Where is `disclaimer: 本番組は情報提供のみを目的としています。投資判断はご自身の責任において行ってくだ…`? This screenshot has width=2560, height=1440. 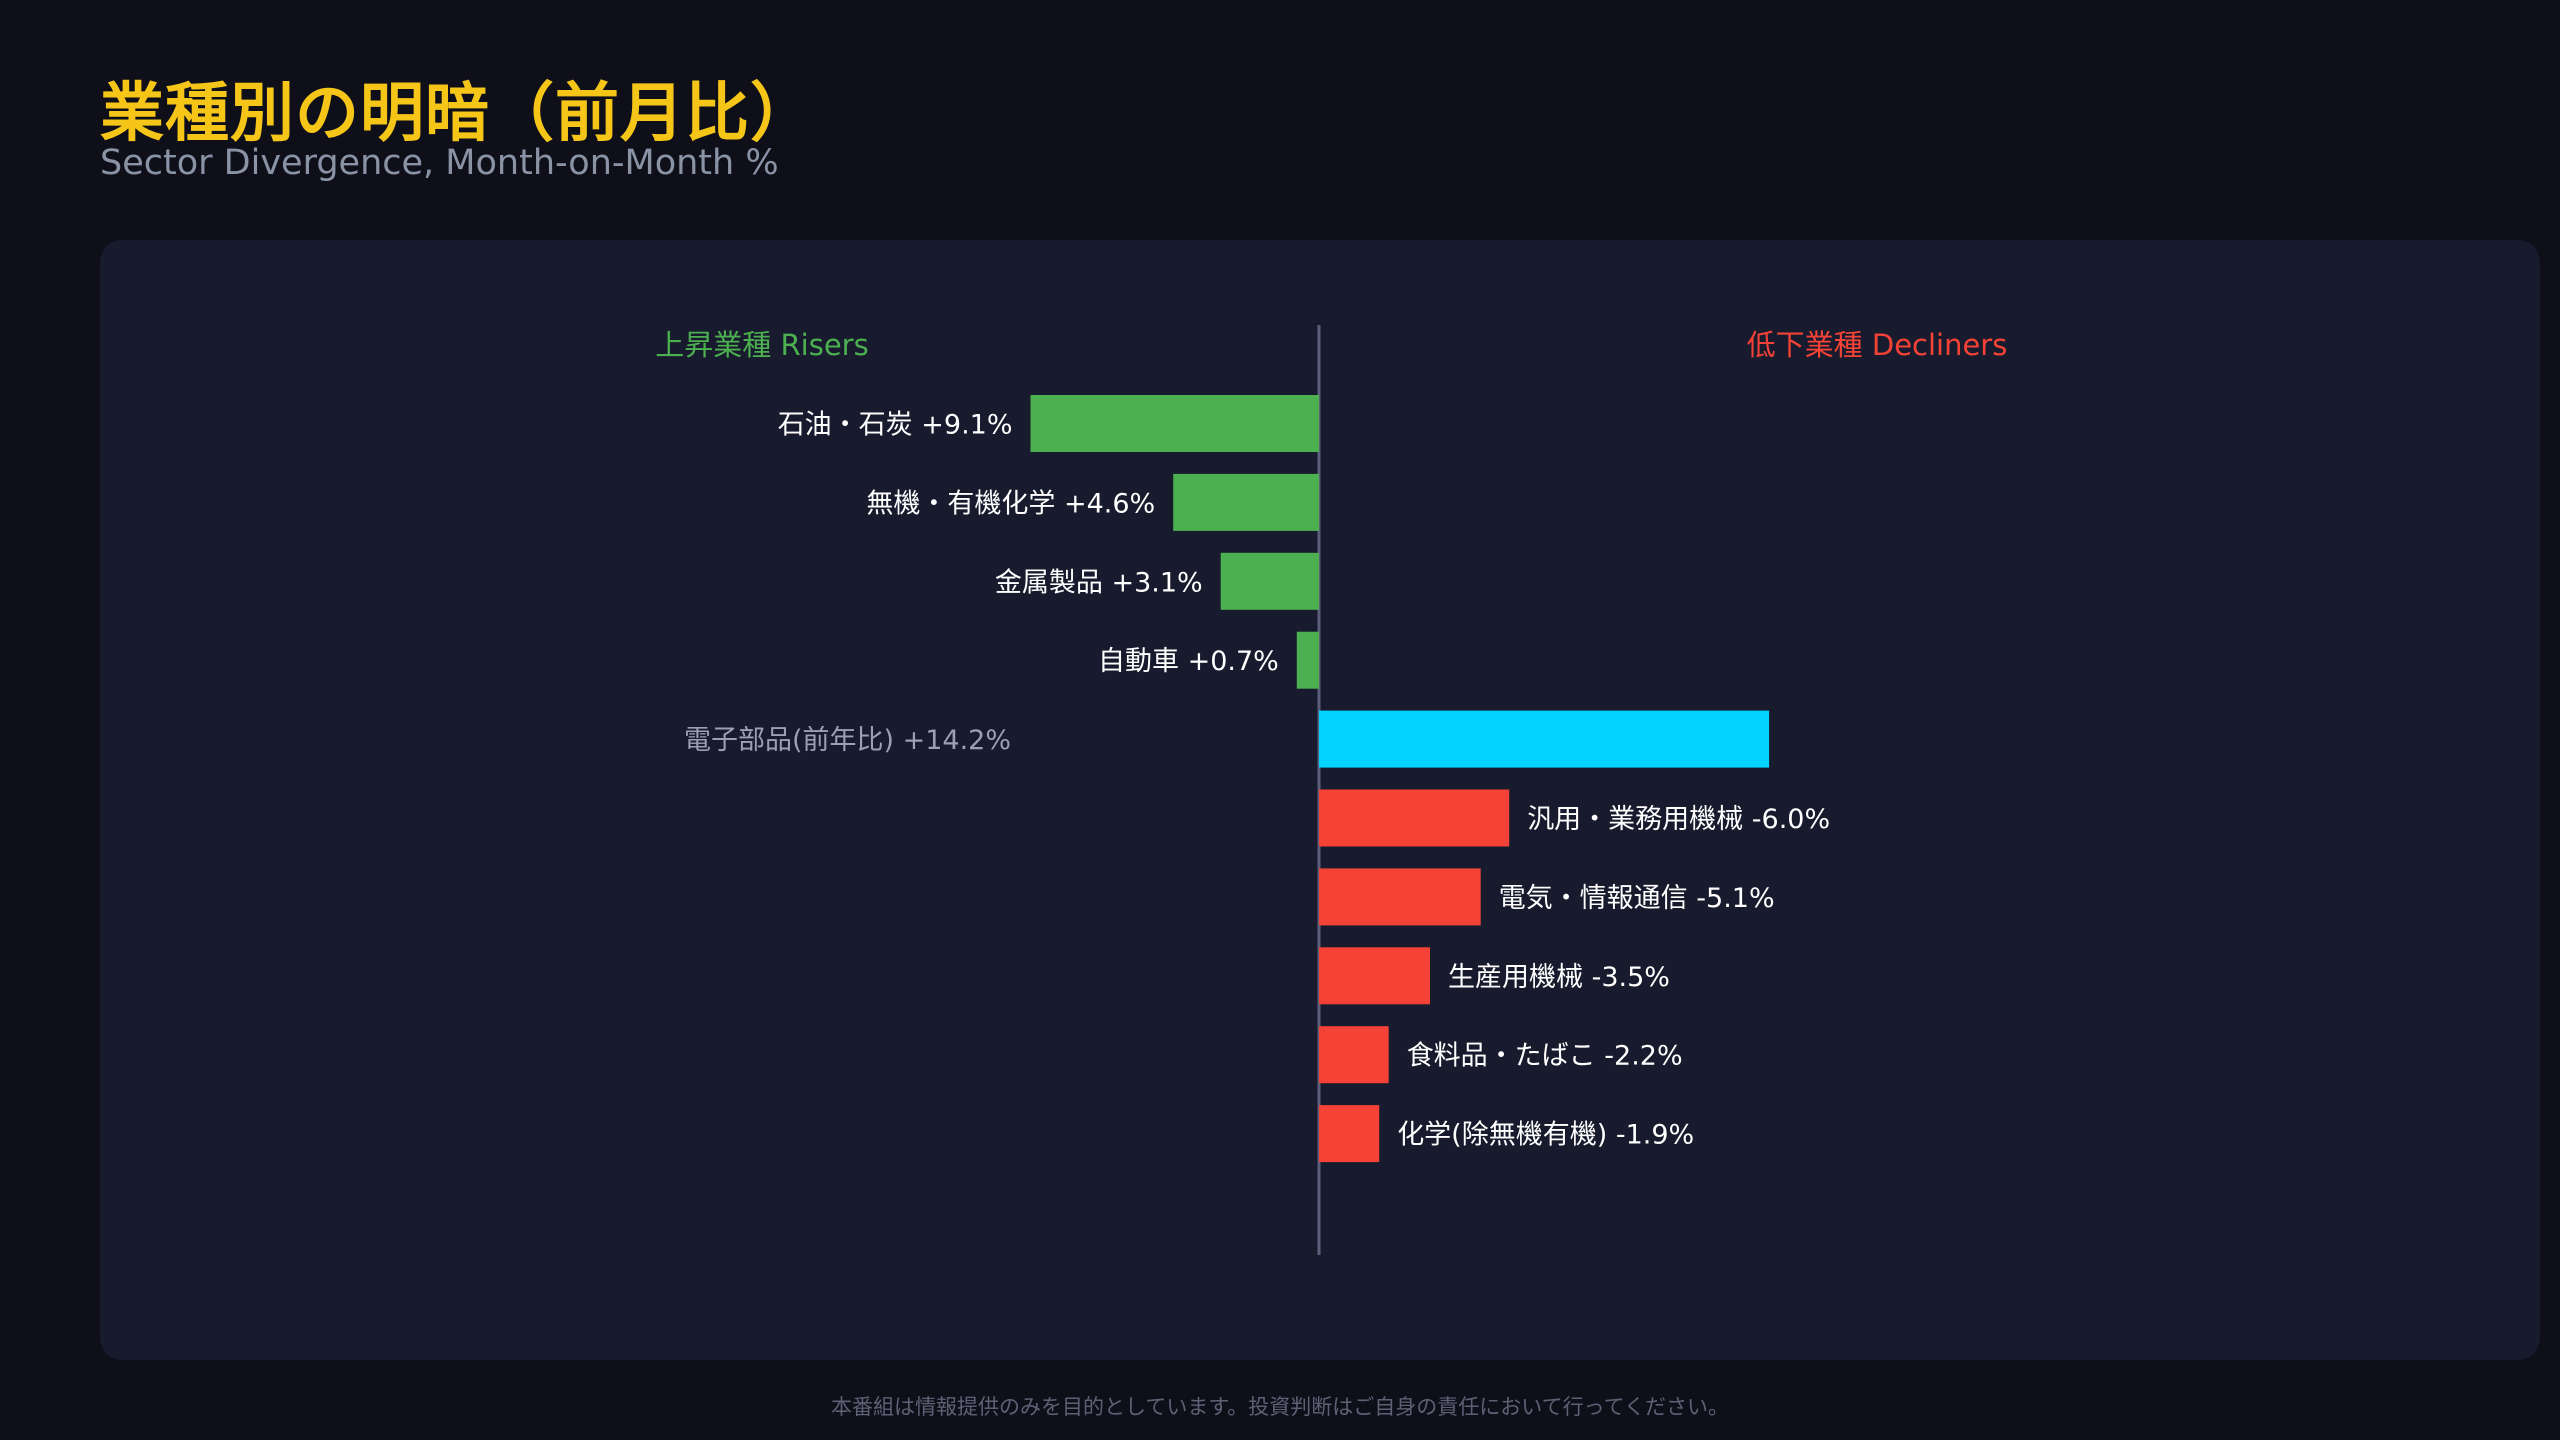 disclaimer: 本番組は情報提供のみを目的としています。投資判断はご自身の責任において行ってくだ… is located at coordinates (1280, 1407).